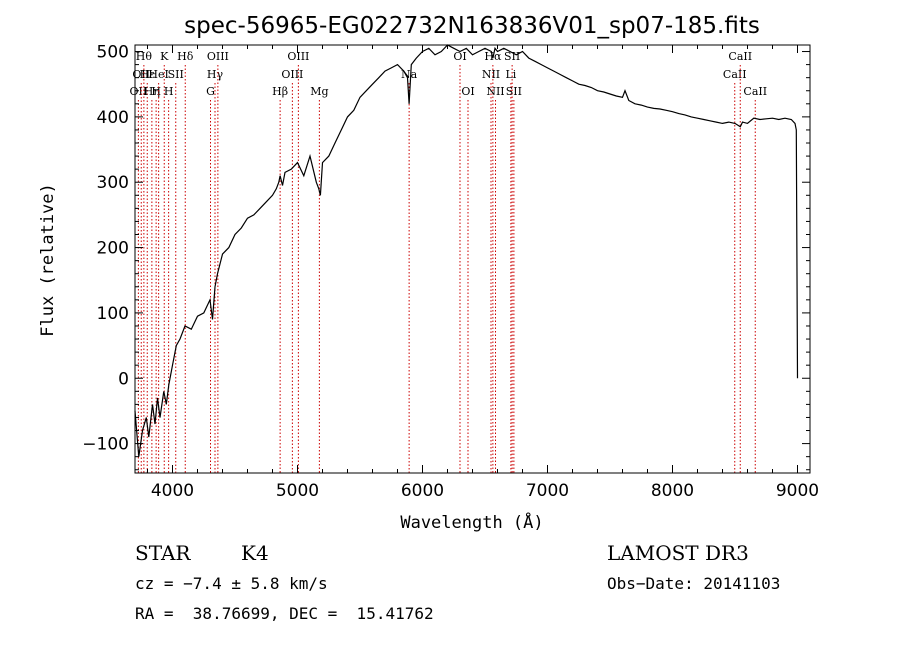  What do you see at coordinates (163, 553) in the screenshot?
I see `object-class: STAR` at bounding box center [163, 553].